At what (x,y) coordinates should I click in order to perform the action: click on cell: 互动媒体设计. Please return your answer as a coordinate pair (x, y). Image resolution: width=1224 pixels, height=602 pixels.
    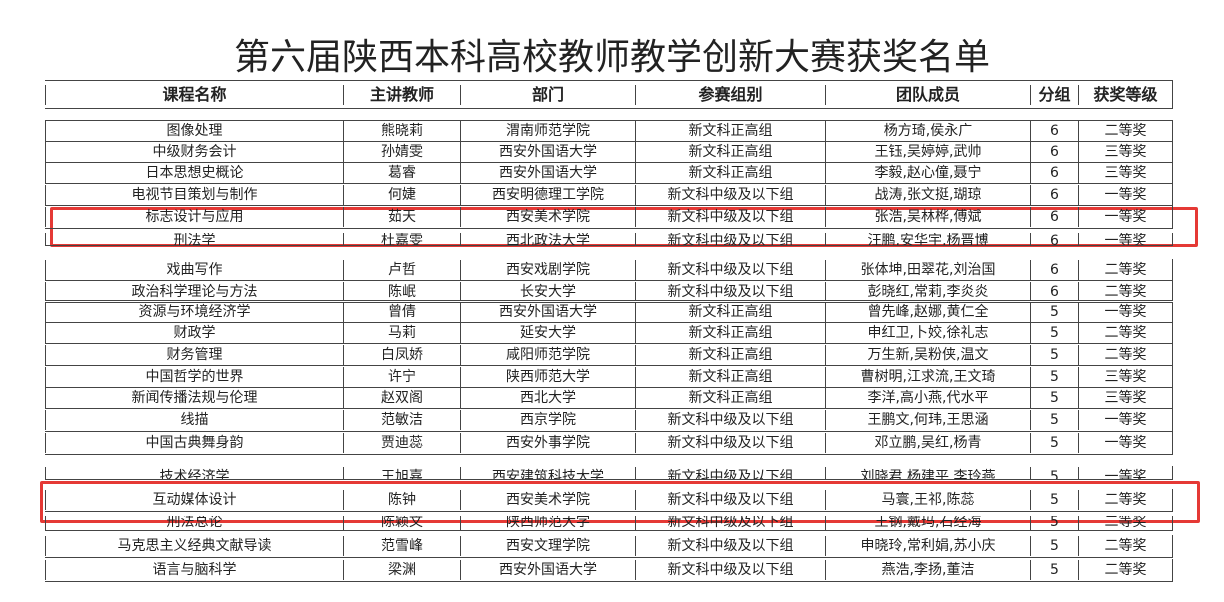
    Looking at the image, I should click on (194, 500).